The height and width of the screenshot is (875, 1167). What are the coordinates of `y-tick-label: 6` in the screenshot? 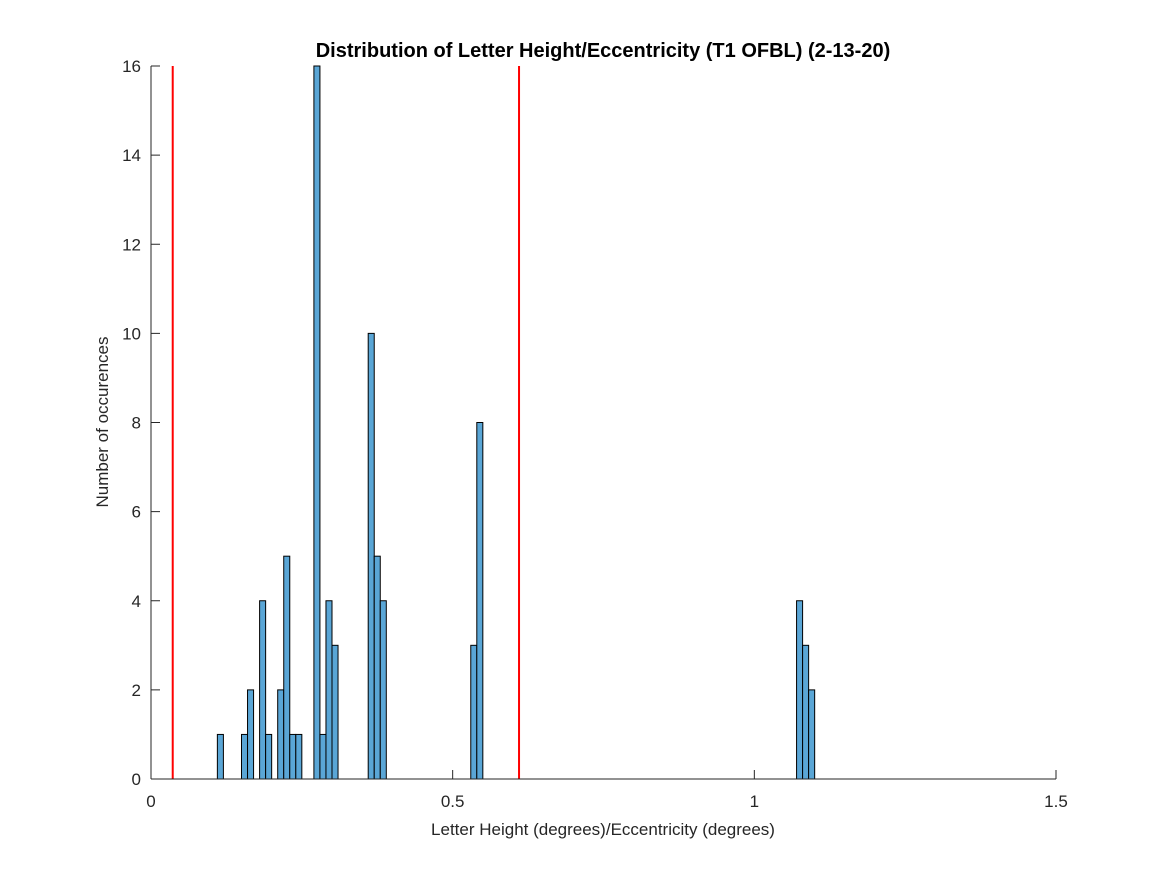 It's located at (136, 512).